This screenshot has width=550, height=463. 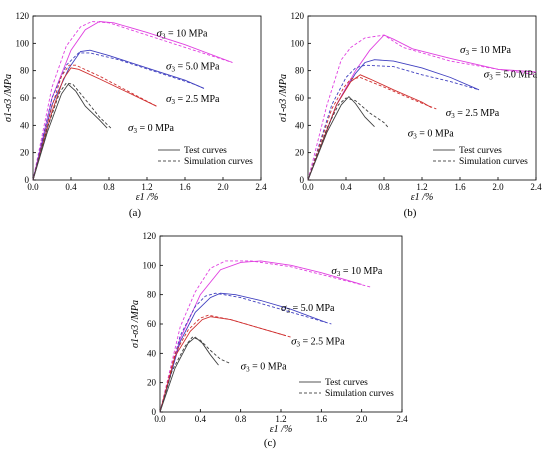 I want to click on panel-label: (a), so click(x=135, y=213).